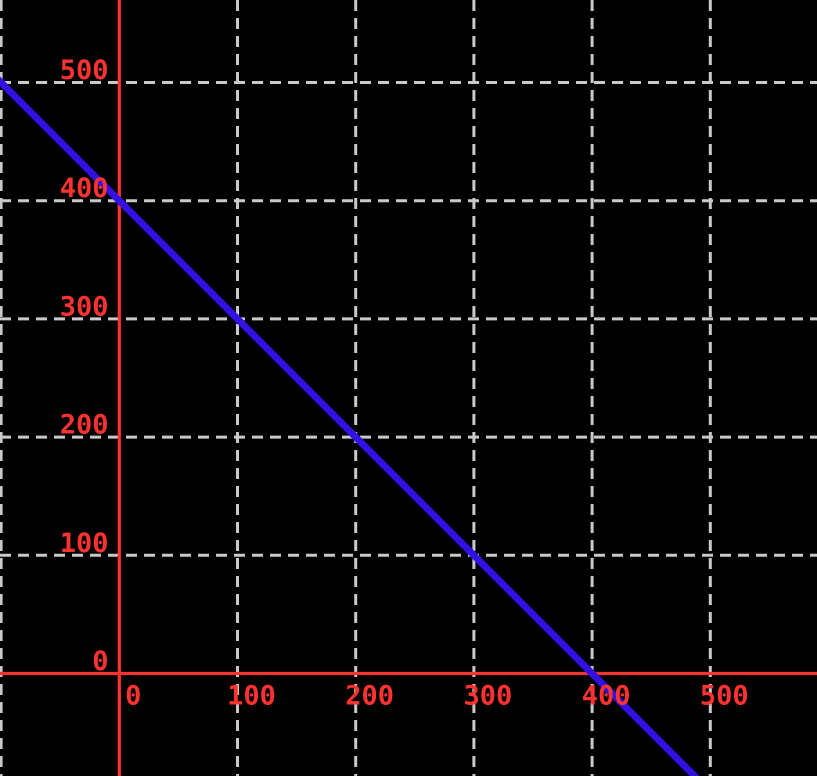 The height and width of the screenshot is (776, 817). I want to click on x-tick-label: 500, so click(724, 696).